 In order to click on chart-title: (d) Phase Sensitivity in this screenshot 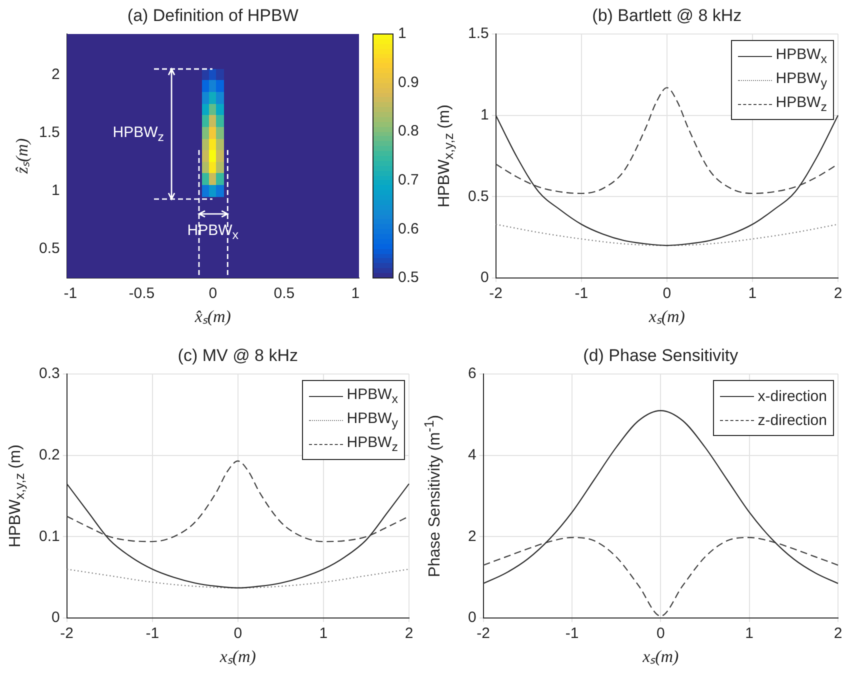, I will do `click(661, 356)`.